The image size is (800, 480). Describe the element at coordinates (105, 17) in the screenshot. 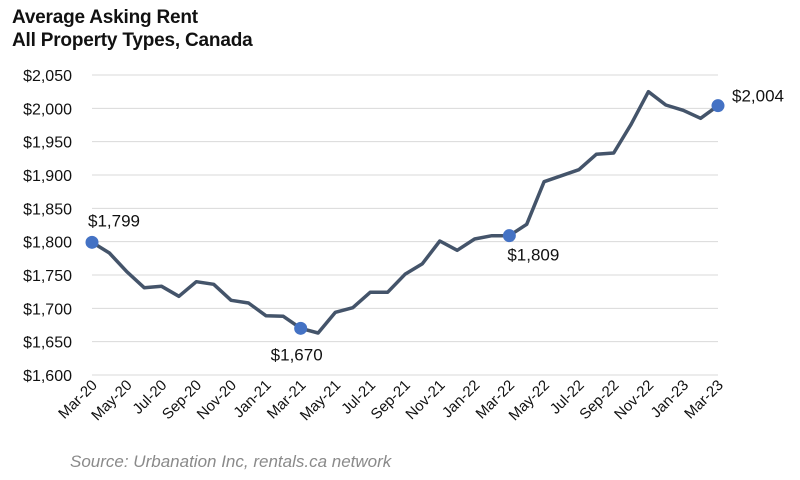

I see `chart-title: Average Asking Rent` at that location.